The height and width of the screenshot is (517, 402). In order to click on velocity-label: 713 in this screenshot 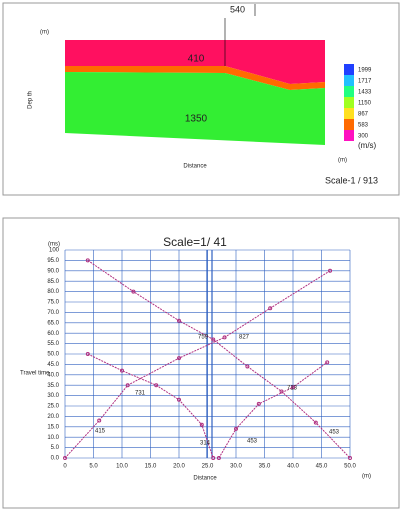, I will do `click(292, 389)`.